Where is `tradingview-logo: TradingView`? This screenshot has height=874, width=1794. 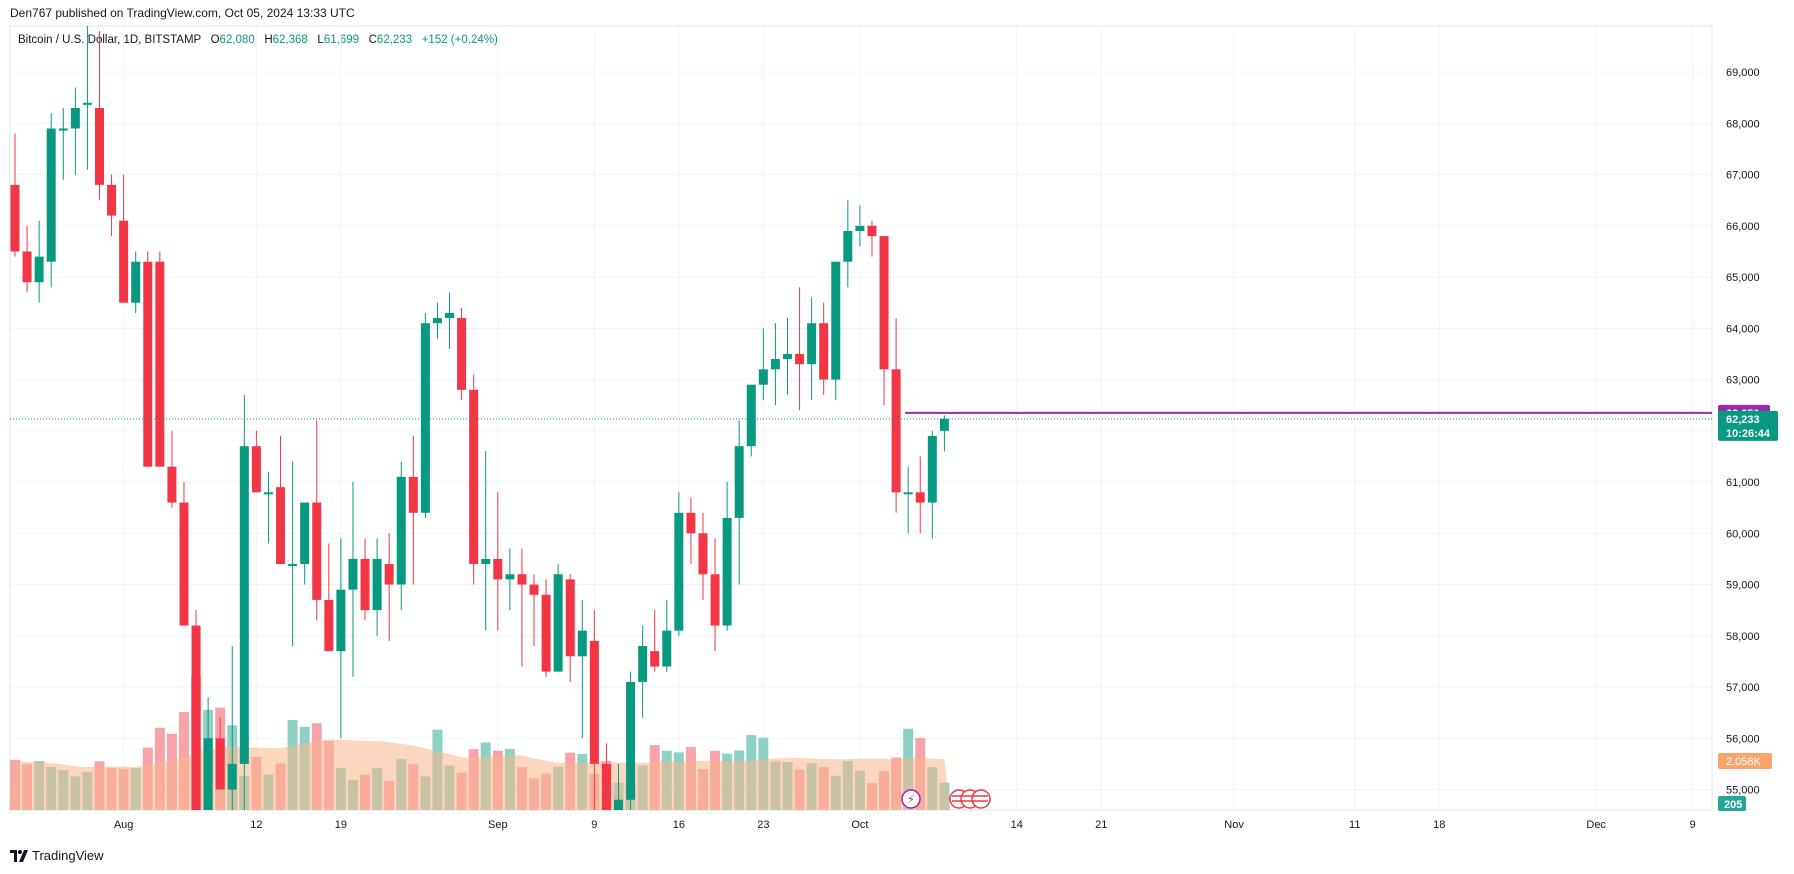
tradingview-logo: TradingView is located at coordinates (57, 855).